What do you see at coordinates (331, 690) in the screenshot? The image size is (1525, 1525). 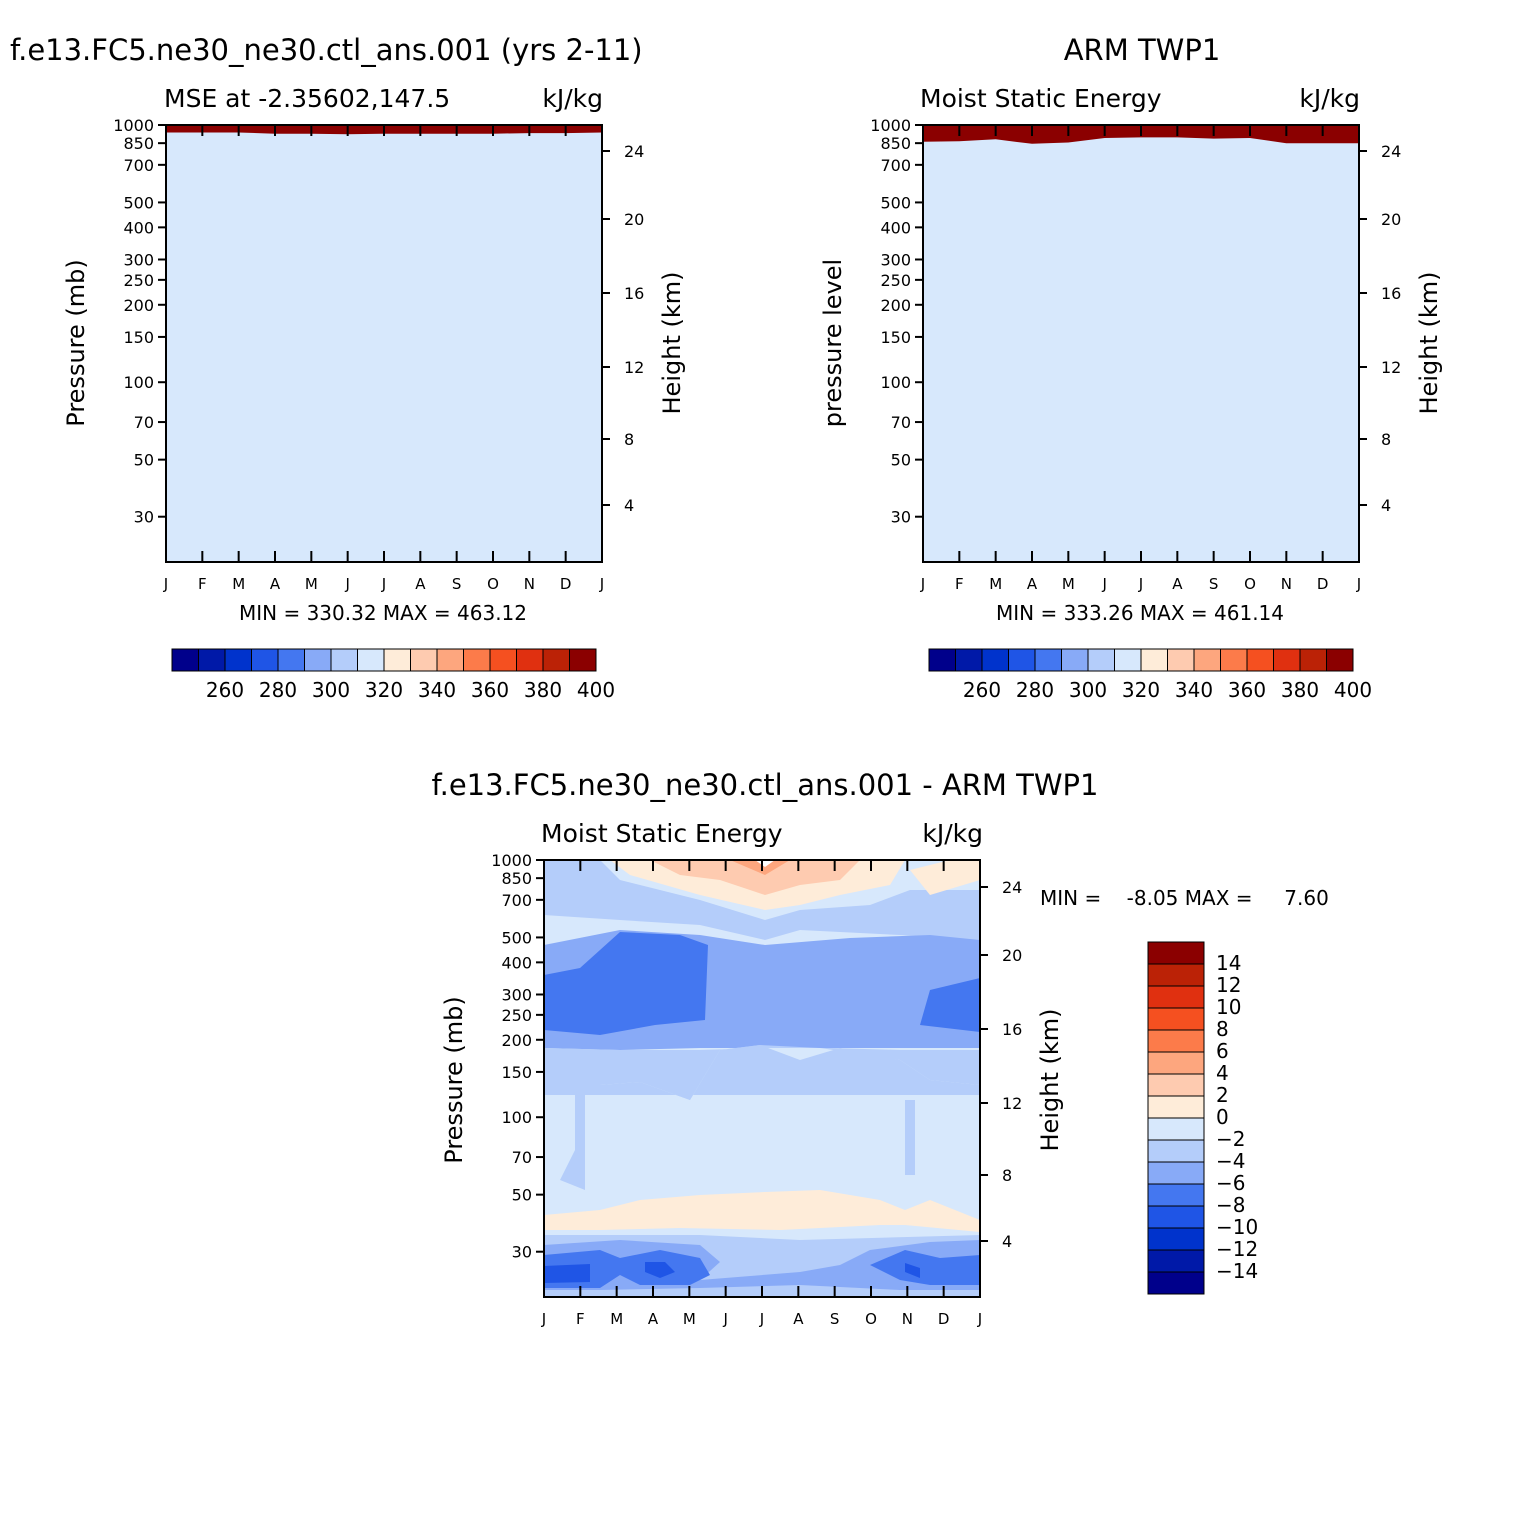 I see `colorbar-label: 300` at bounding box center [331, 690].